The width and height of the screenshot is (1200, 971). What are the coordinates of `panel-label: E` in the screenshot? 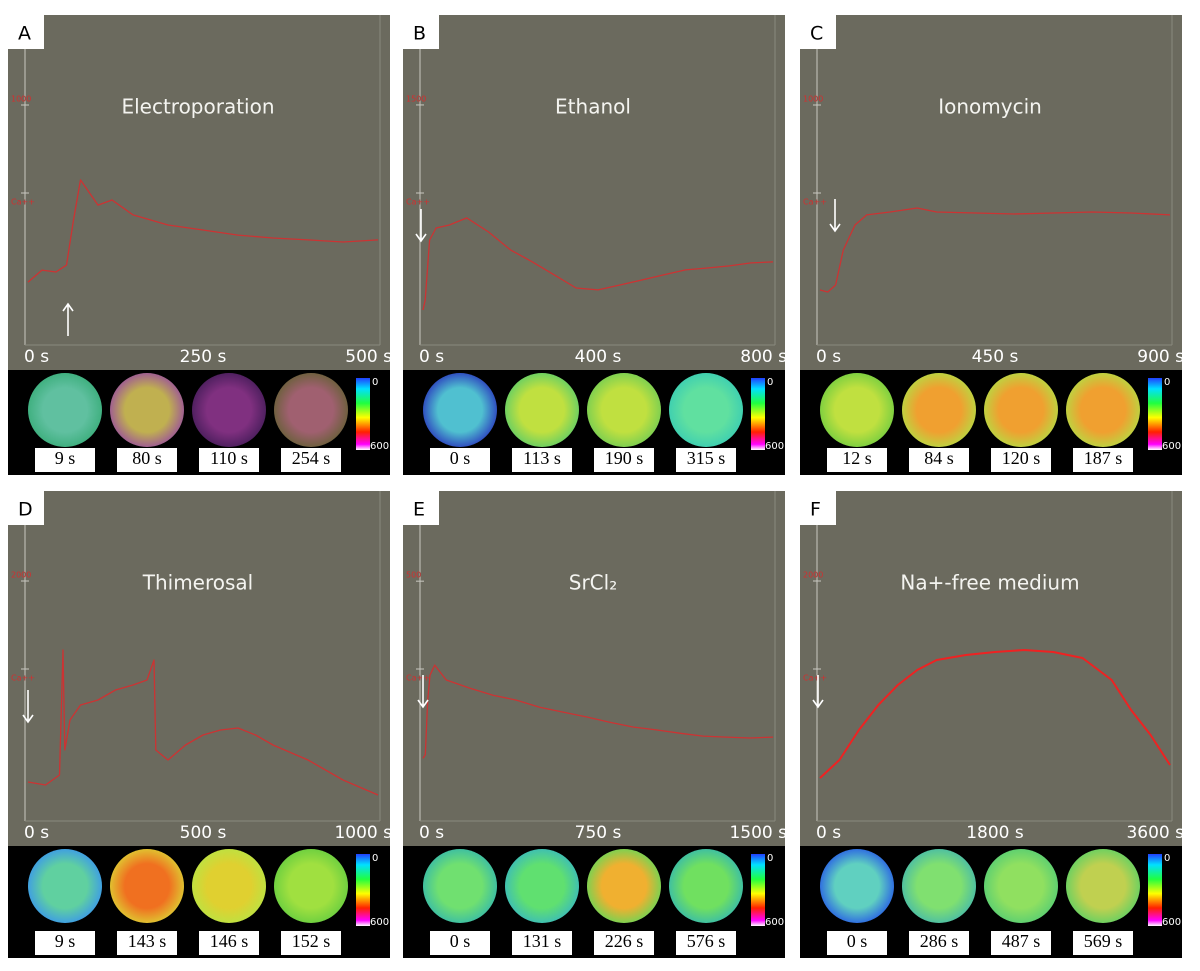 It's located at (419, 510).